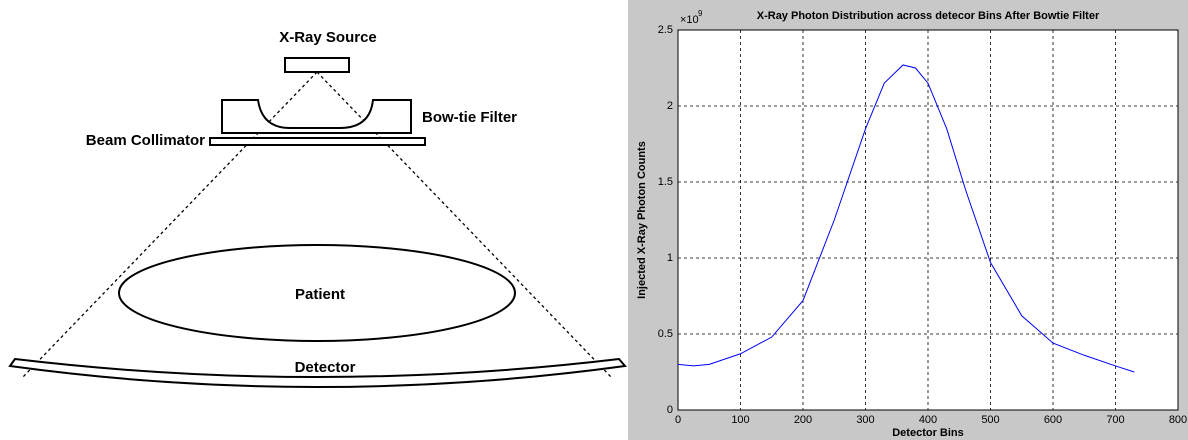 The height and width of the screenshot is (440, 1188). I want to click on y-multiplier: ×10, so click(689, 20).